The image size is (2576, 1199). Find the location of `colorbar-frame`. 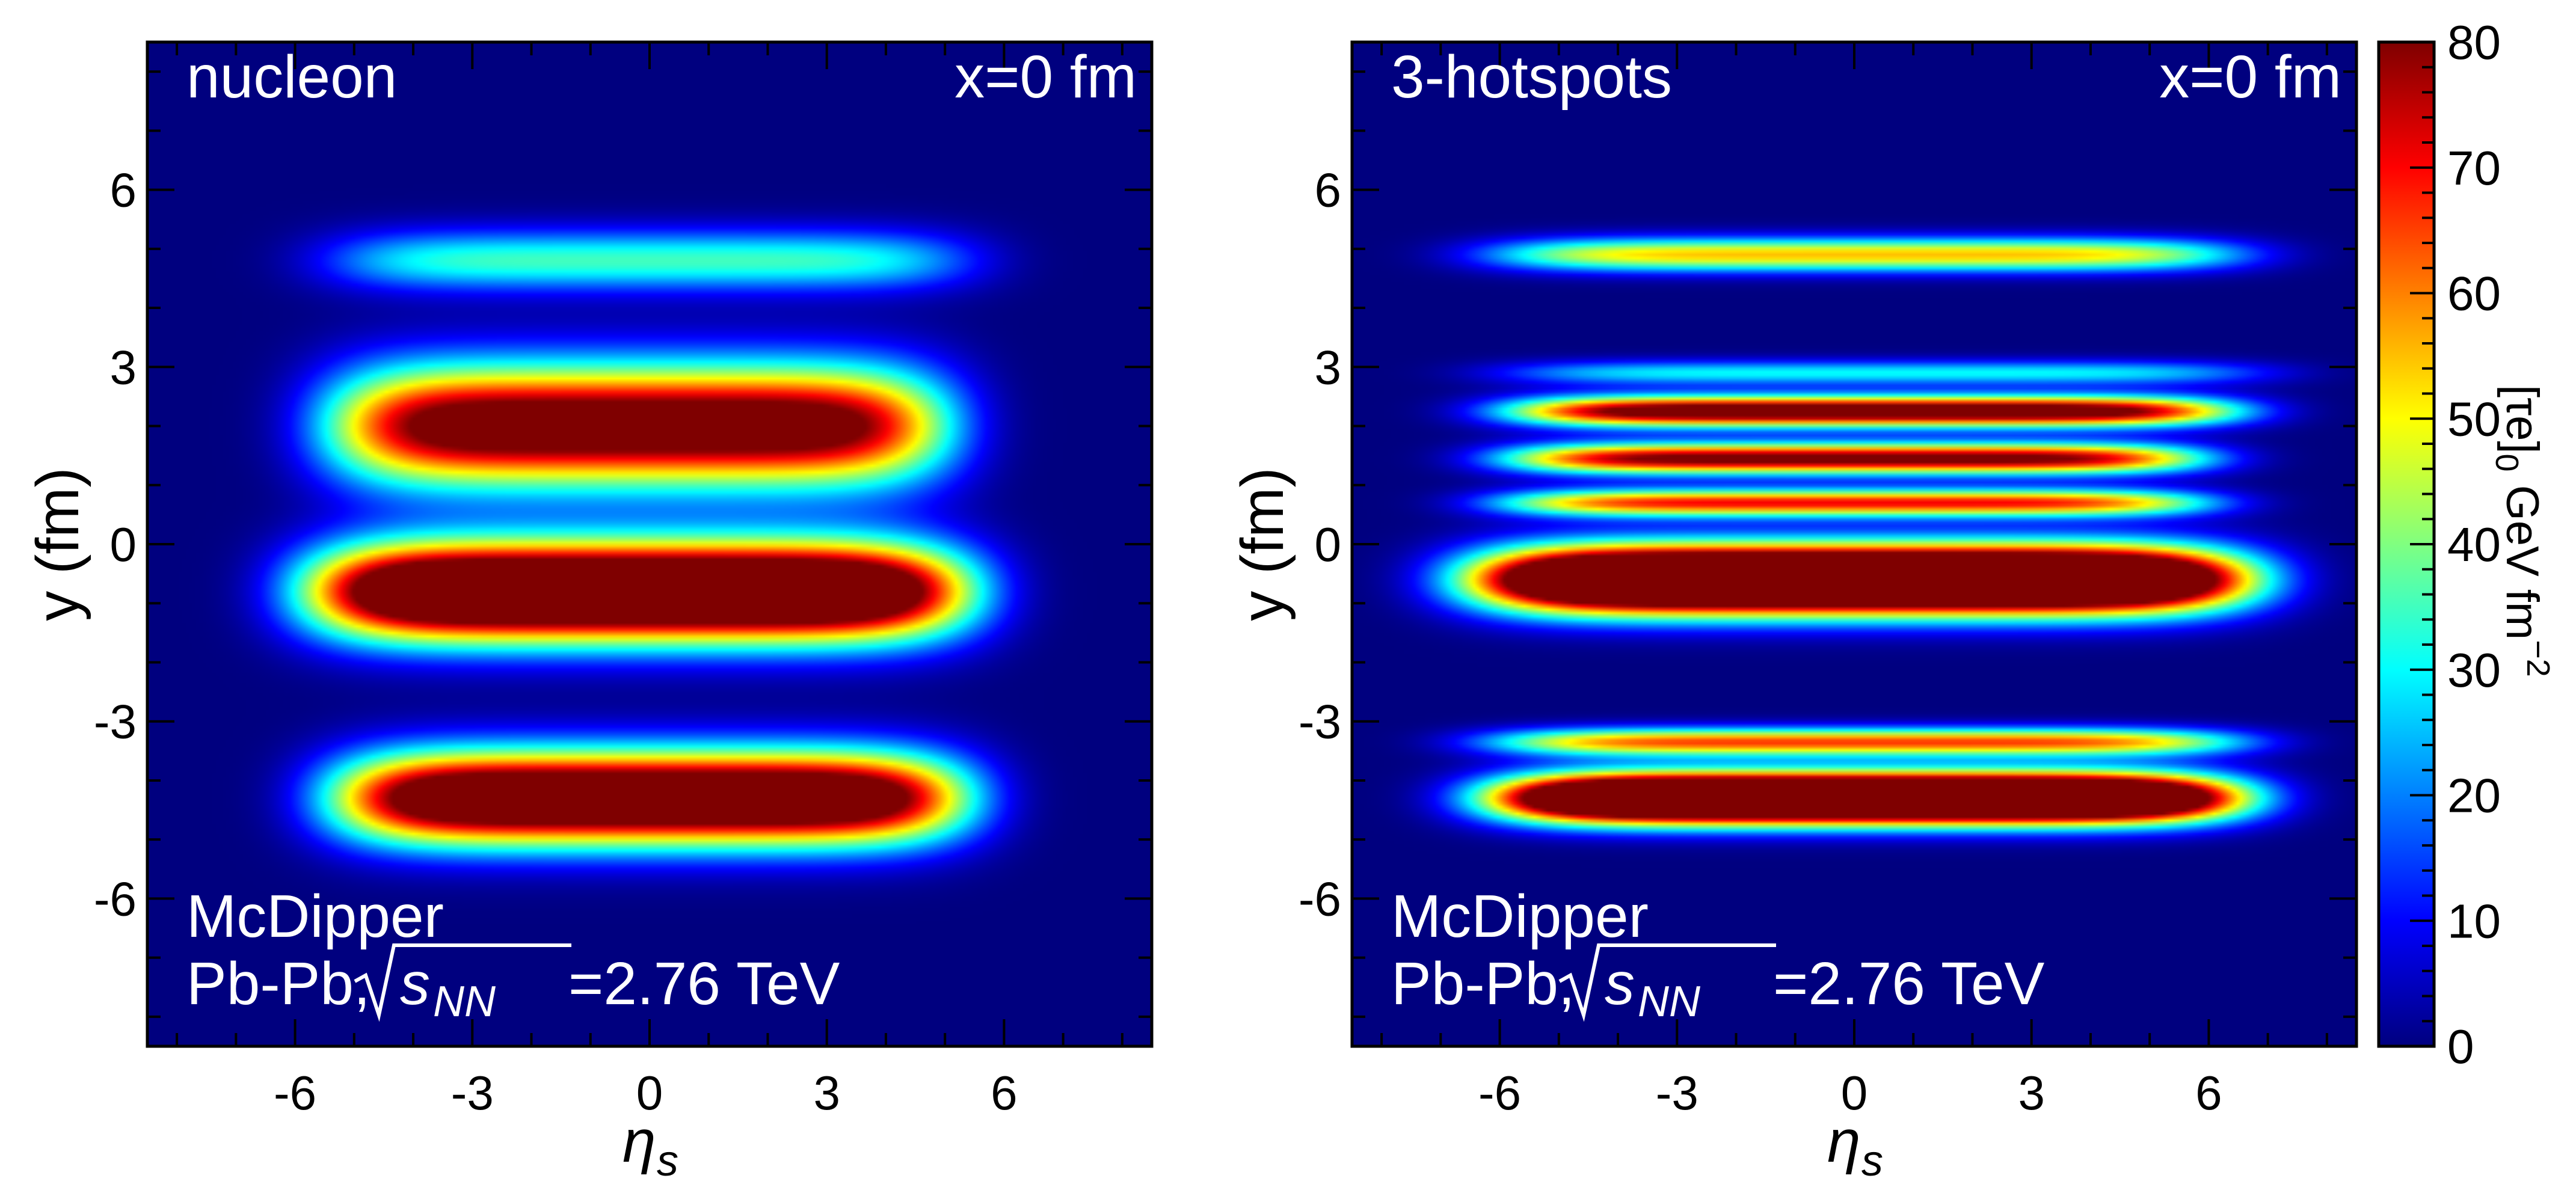

colorbar-frame is located at coordinates (2406, 544).